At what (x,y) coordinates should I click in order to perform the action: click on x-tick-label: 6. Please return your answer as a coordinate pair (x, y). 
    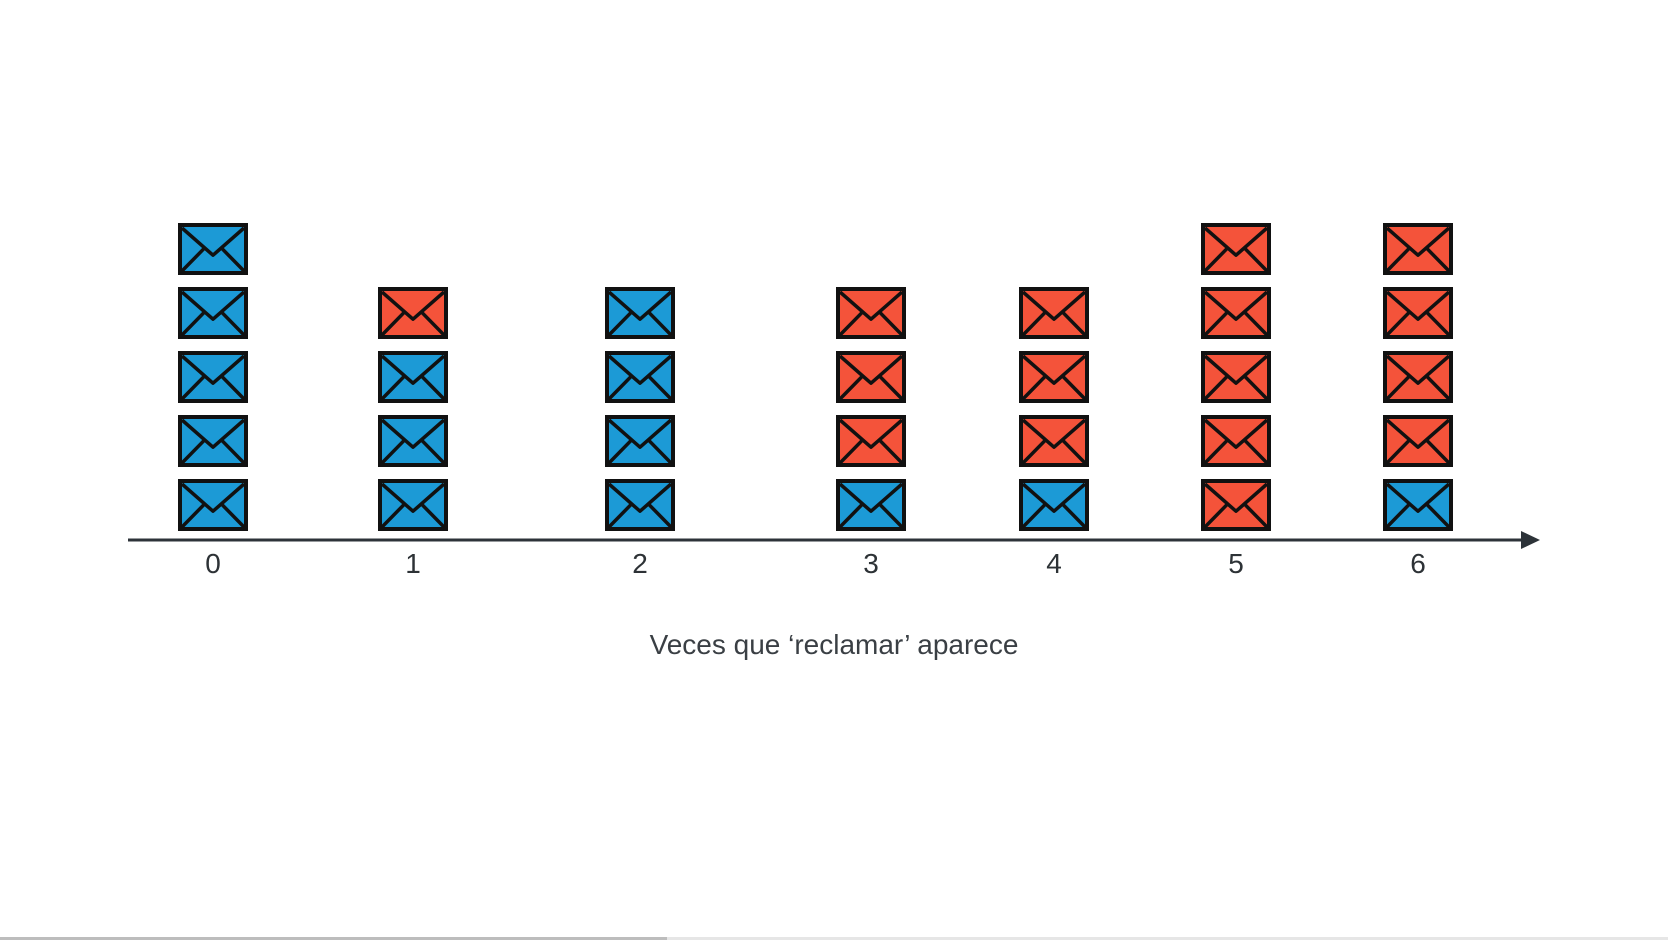
    Looking at the image, I should click on (1418, 563).